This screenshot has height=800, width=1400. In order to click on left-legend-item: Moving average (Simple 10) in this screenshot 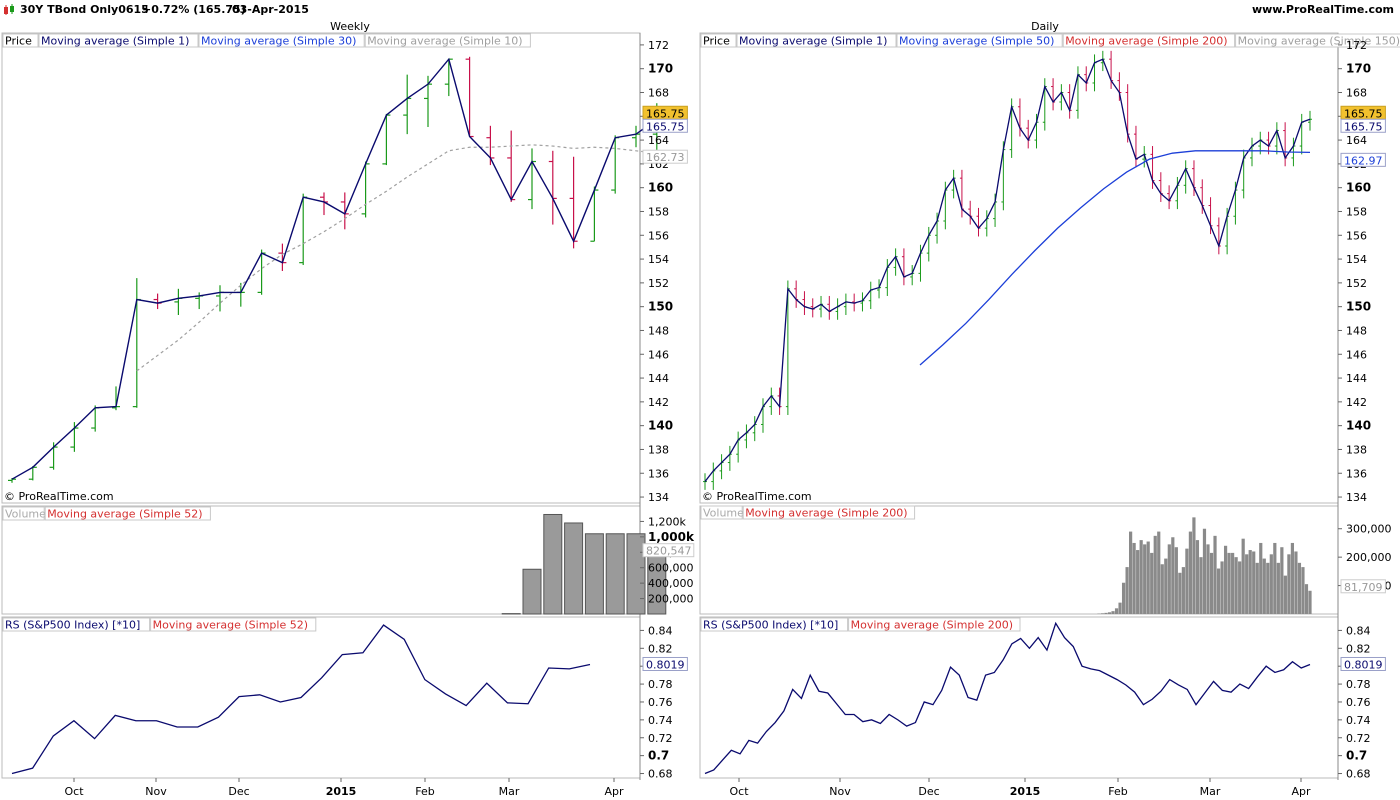, I will do `click(444, 41)`.